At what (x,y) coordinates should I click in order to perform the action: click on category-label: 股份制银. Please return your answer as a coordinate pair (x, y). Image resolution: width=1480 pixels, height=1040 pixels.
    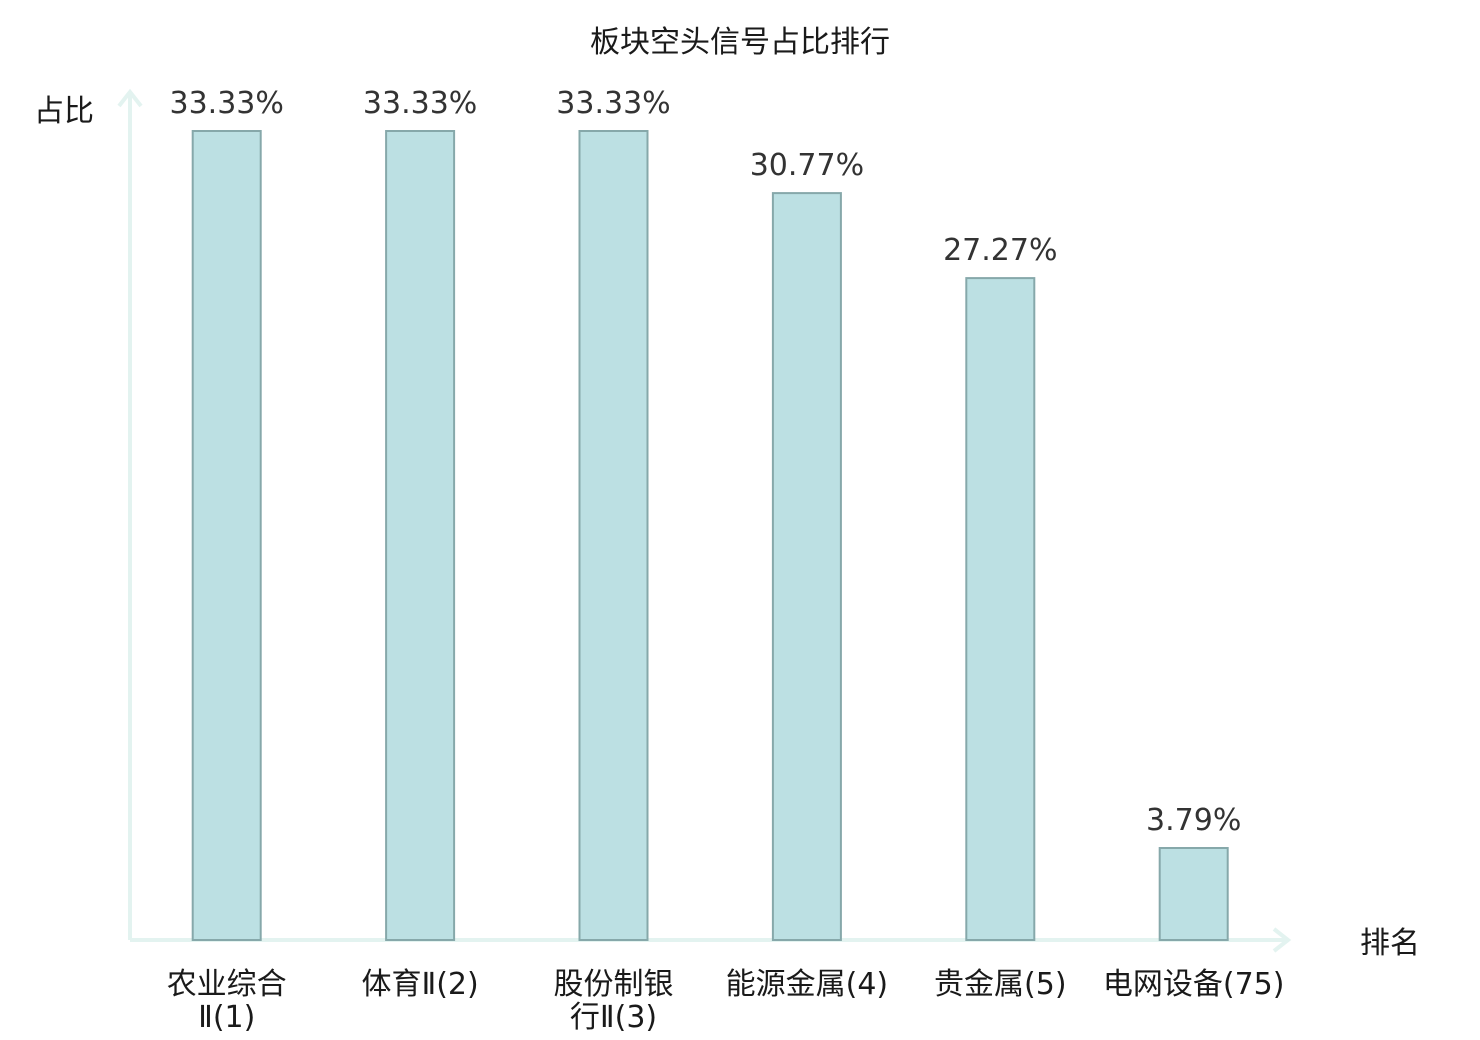
    Looking at the image, I should click on (614, 984).